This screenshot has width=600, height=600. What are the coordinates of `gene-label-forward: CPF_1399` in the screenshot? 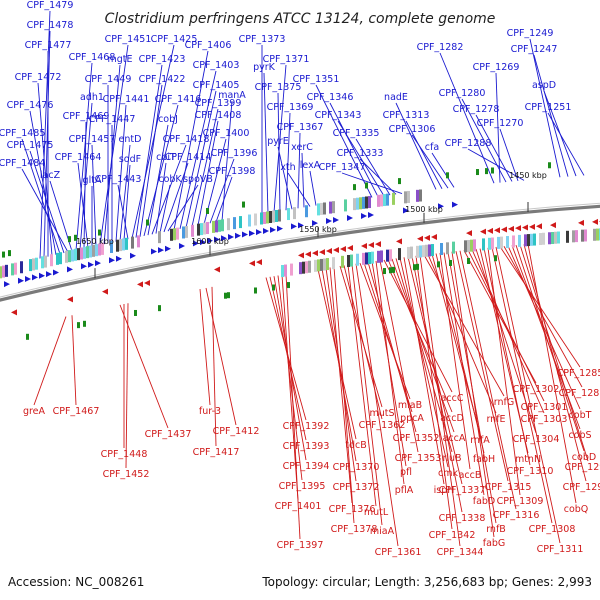 It's located at (218, 103).